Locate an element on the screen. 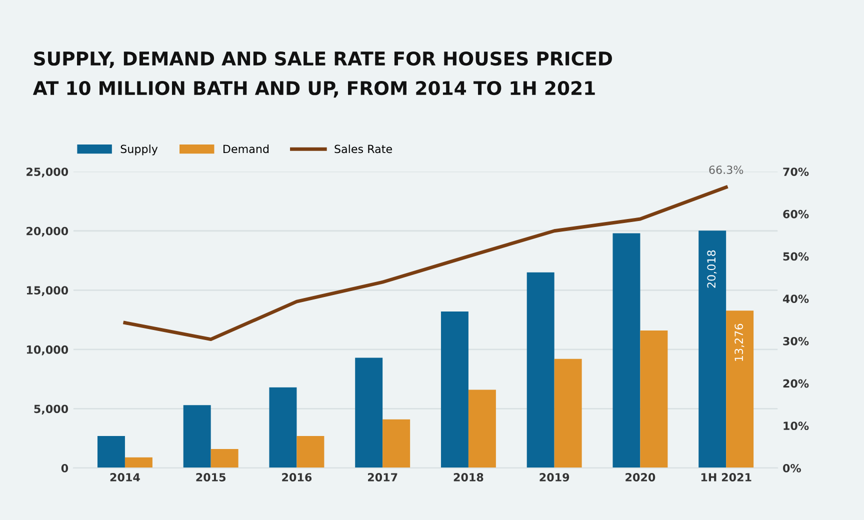 The width and height of the screenshot is (864, 520). y-tick-label: 15,000 is located at coordinates (47, 291).